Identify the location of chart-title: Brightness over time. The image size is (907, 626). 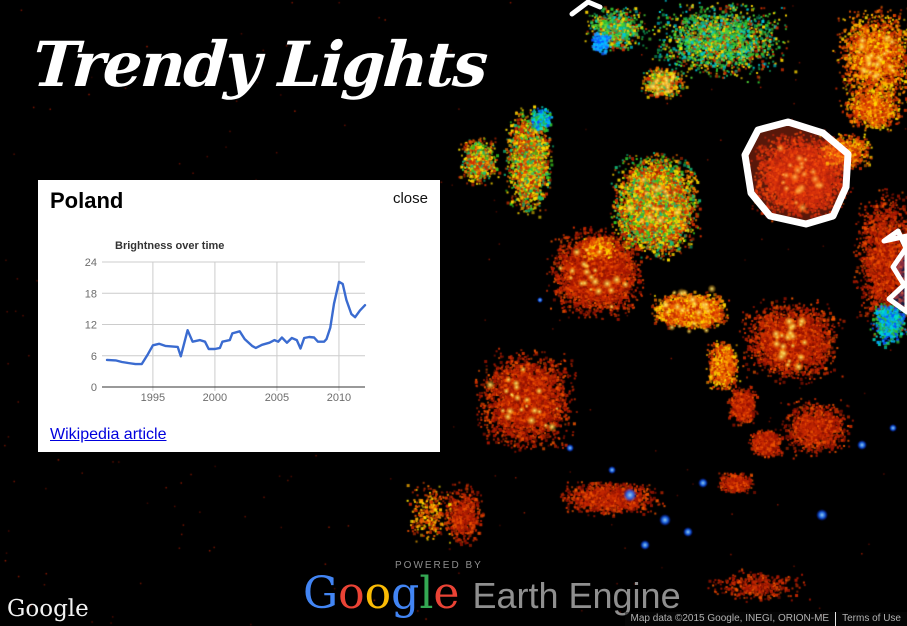
(169, 246).